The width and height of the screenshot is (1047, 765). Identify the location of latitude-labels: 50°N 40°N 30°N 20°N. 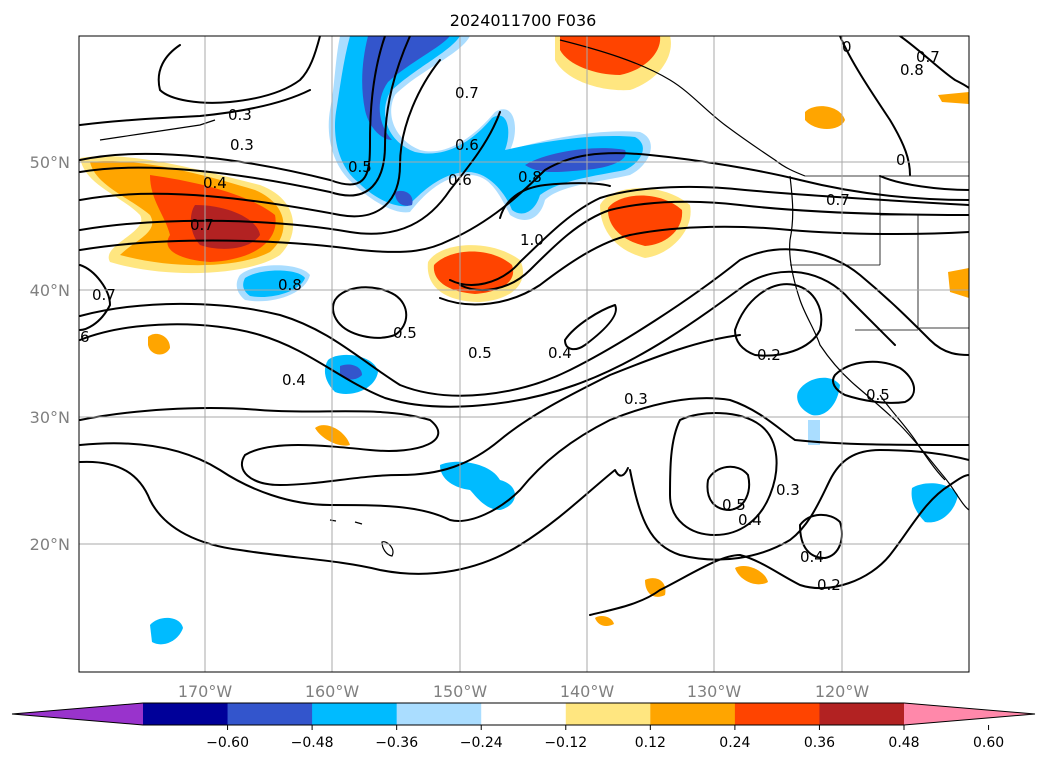
(50, 353).